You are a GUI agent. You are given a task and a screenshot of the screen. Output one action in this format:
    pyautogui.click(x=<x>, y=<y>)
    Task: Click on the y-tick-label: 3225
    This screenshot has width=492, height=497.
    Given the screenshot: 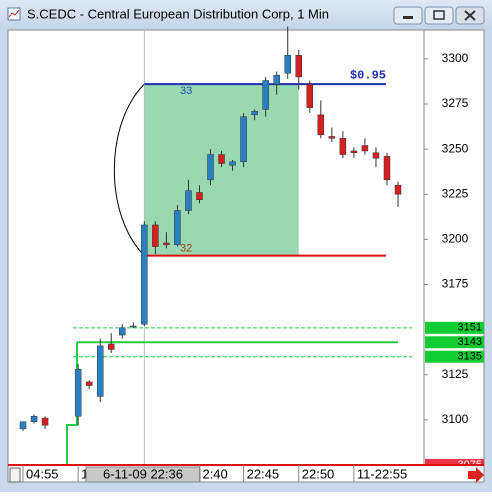 What is the action you would take?
    pyautogui.click(x=455, y=193)
    